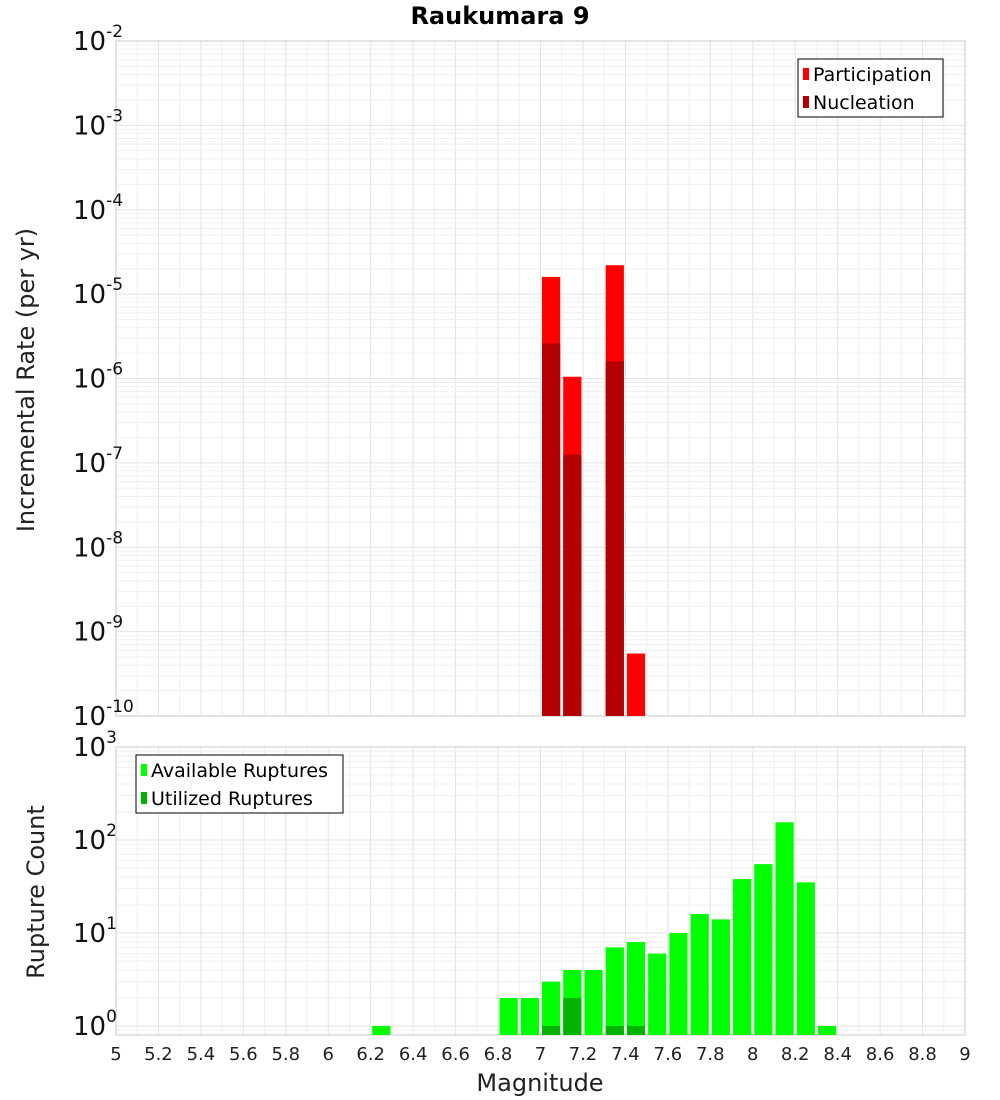 Image resolution: width=1000 pixels, height=1100 pixels. What do you see at coordinates (625, 1054) in the screenshot?
I see `x-tick-label: 7.4` at bounding box center [625, 1054].